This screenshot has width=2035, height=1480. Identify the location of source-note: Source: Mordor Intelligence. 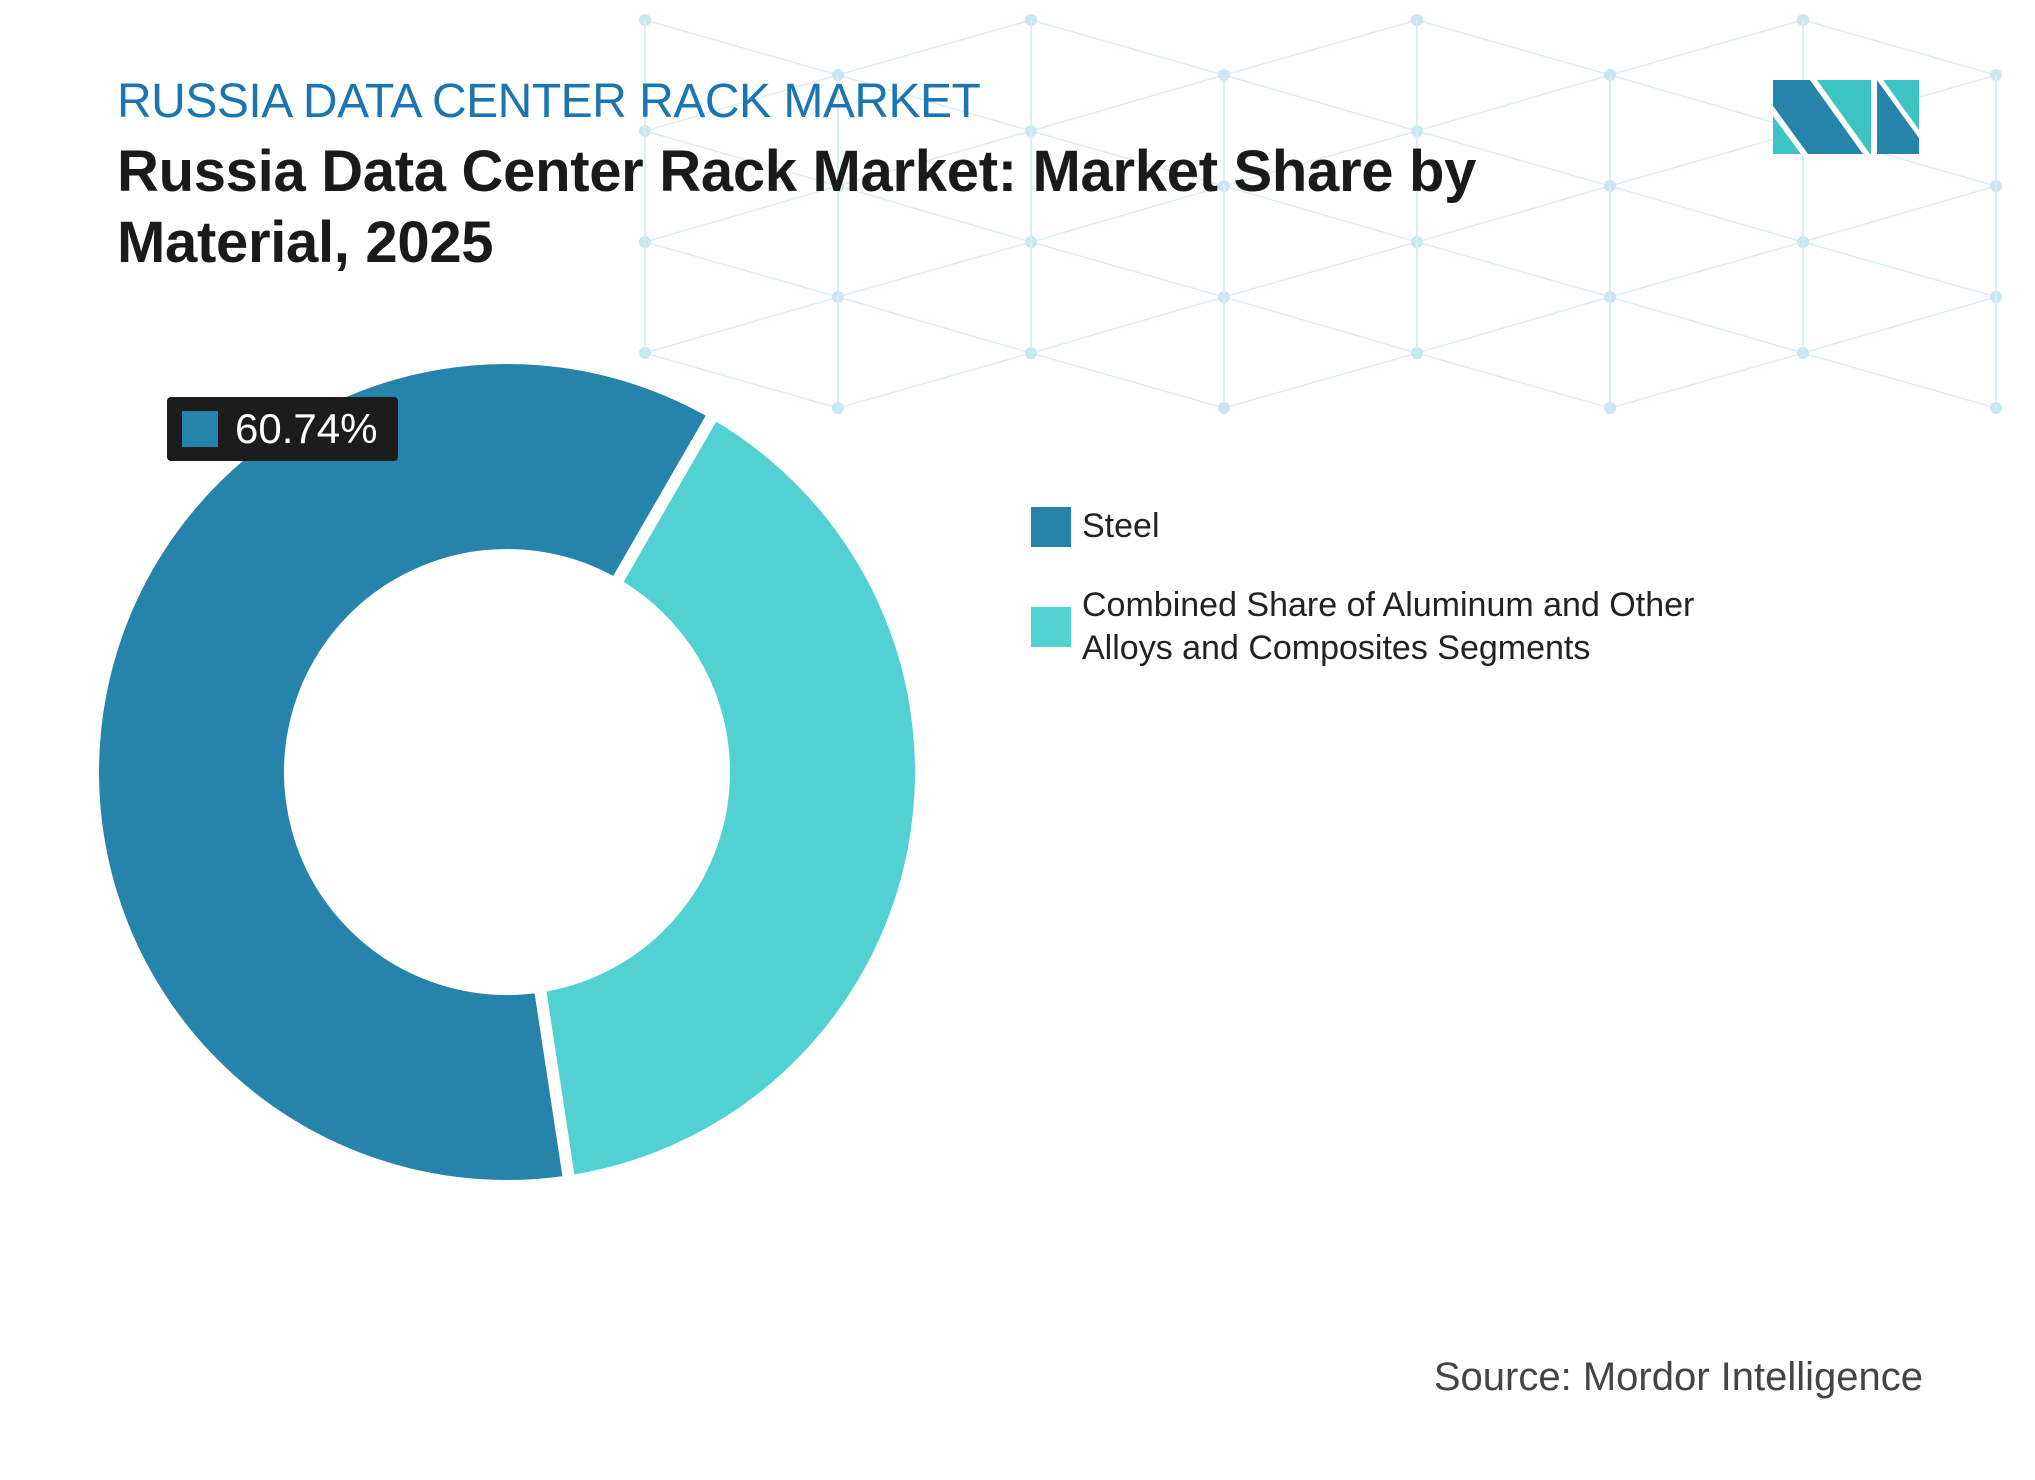
(1678, 1377).